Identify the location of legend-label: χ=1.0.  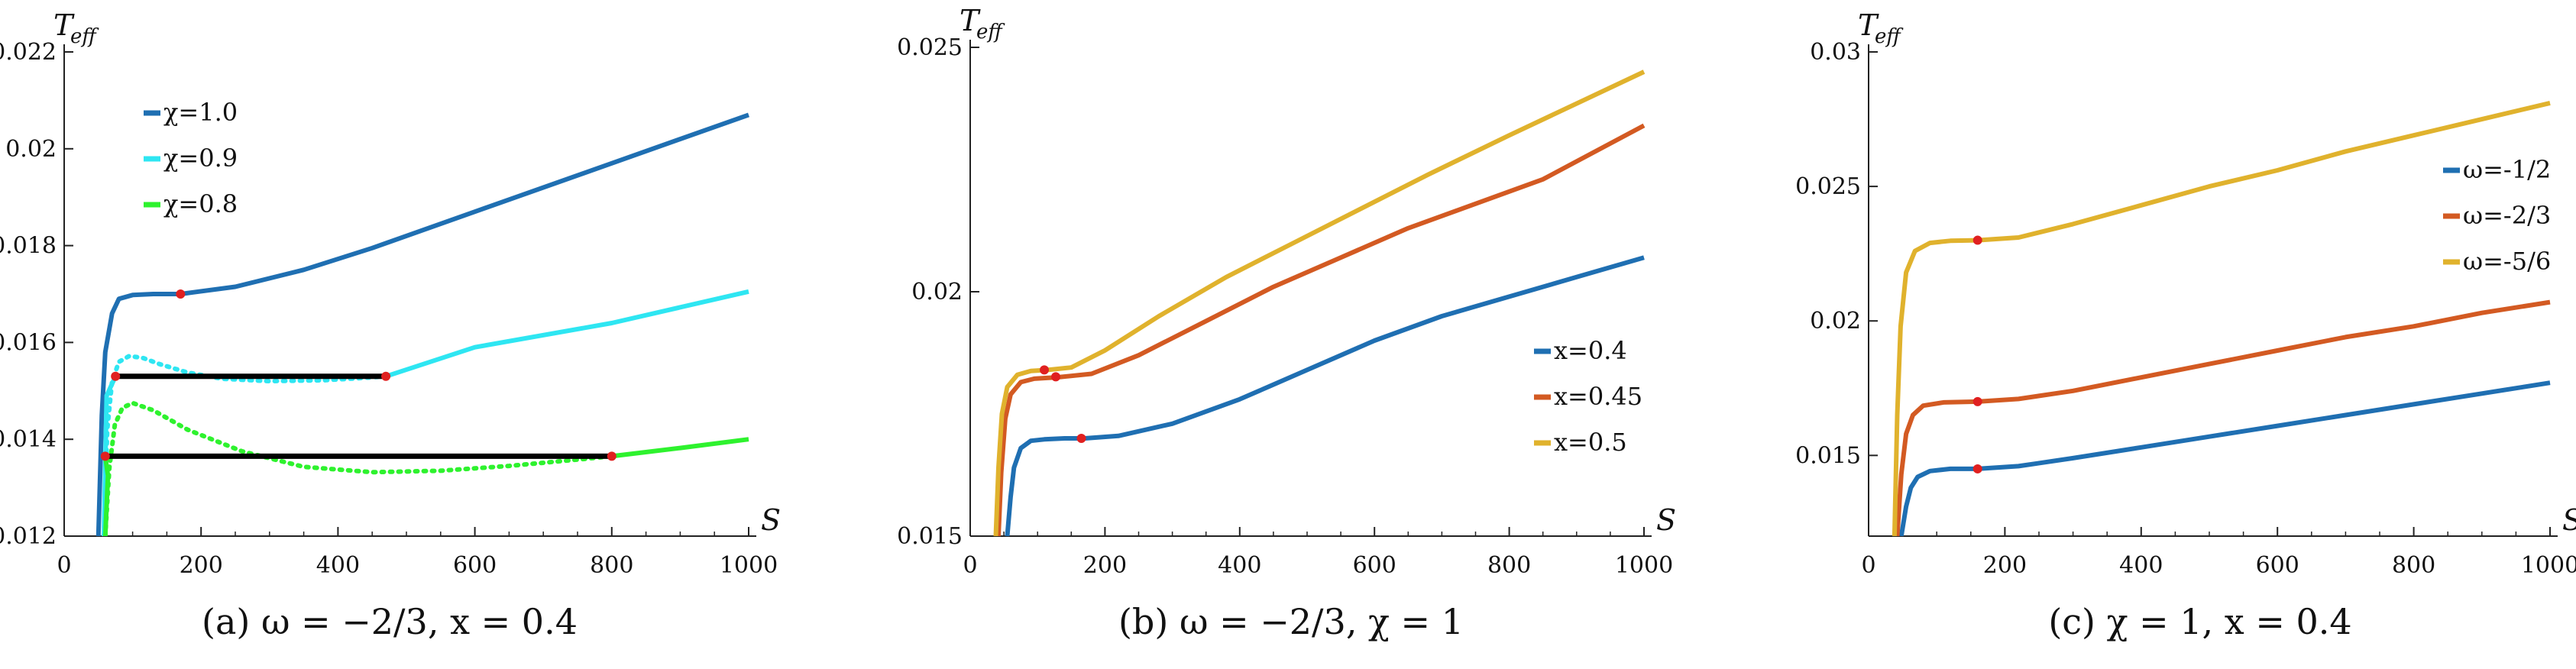
(200, 112).